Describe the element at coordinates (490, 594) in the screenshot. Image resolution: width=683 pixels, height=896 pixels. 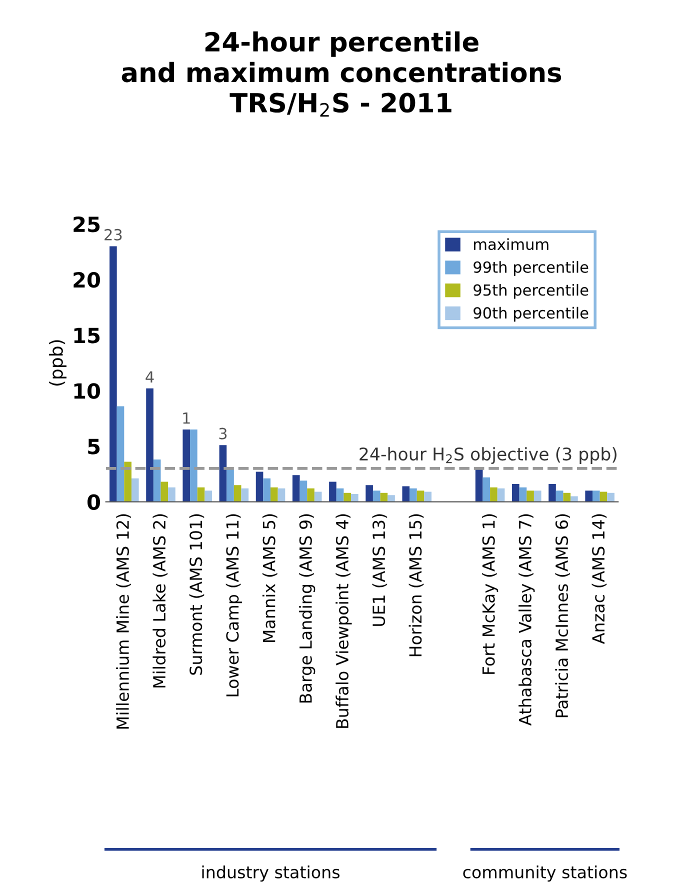
I see `x-tick-label: Fort McKay (AMS 1)` at that location.